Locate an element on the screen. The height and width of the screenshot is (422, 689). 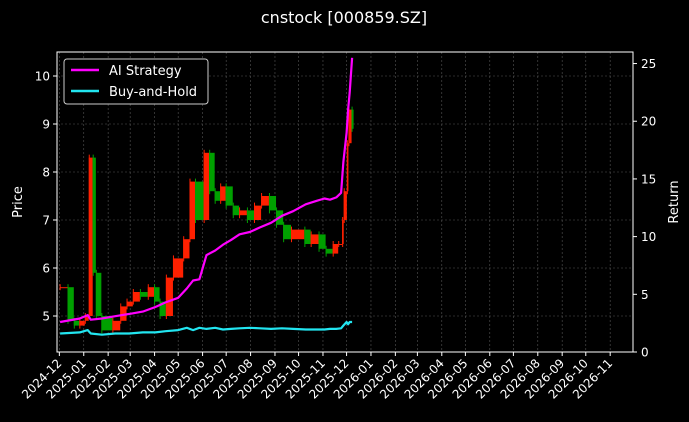
chart-title: cnstock [000859.SZ] is located at coordinates (344, 17).